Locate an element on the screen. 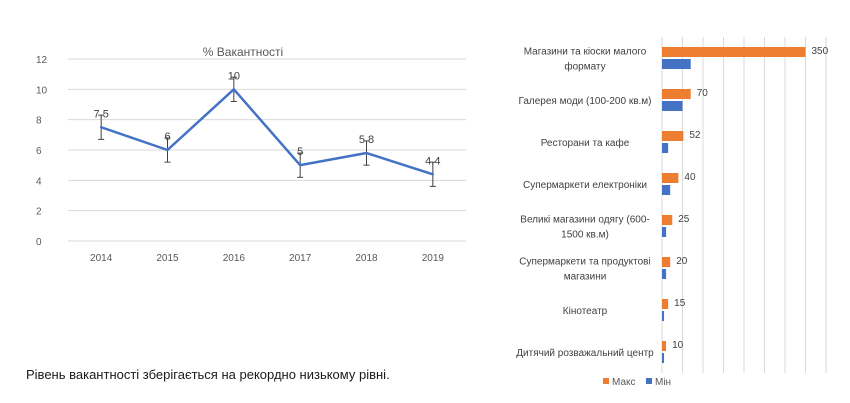 Image resolution: width=850 pixels, height=403 pixels. category-label: Дитячий розважальний центр is located at coordinates (585, 353).